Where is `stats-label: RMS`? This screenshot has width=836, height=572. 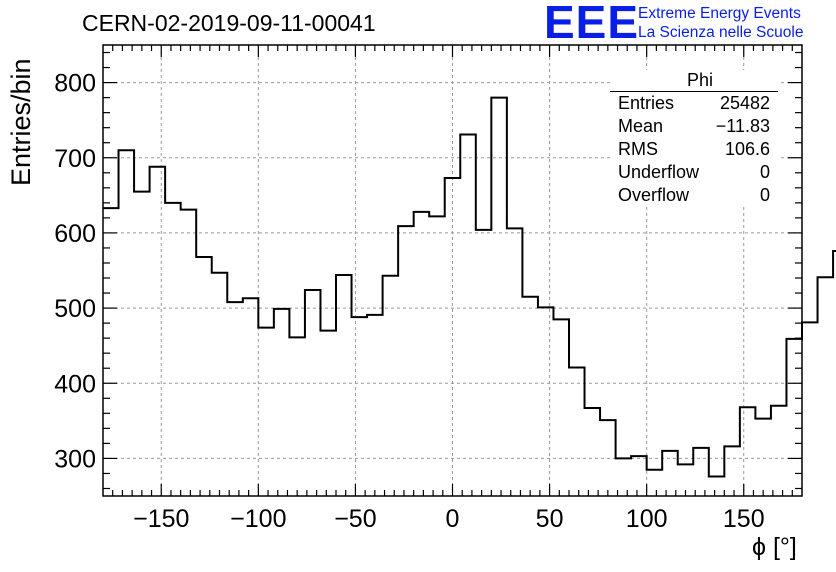 stats-label: RMS is located at coordinates (638, 149).